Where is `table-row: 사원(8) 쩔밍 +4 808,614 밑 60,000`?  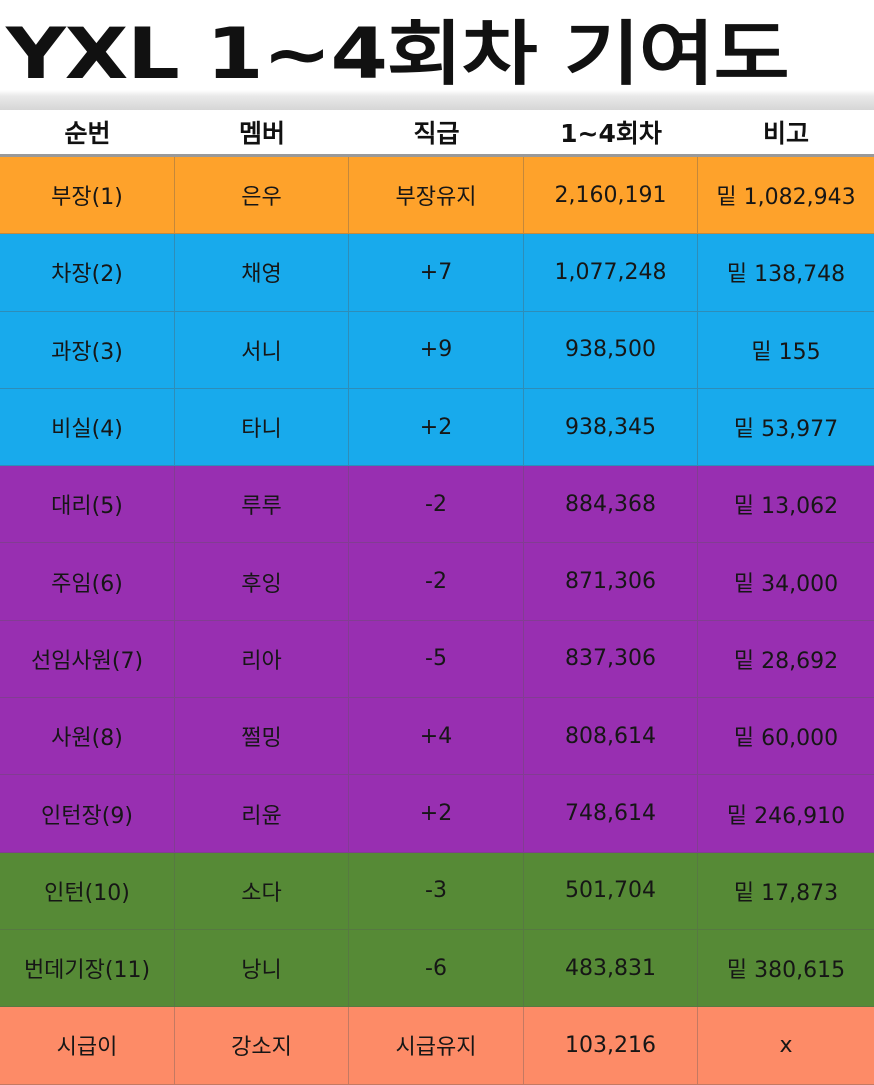
table-row: 사원(8) 쩔밍 +4 808,614 밑 60,000 is located at coordinates (437, 737).